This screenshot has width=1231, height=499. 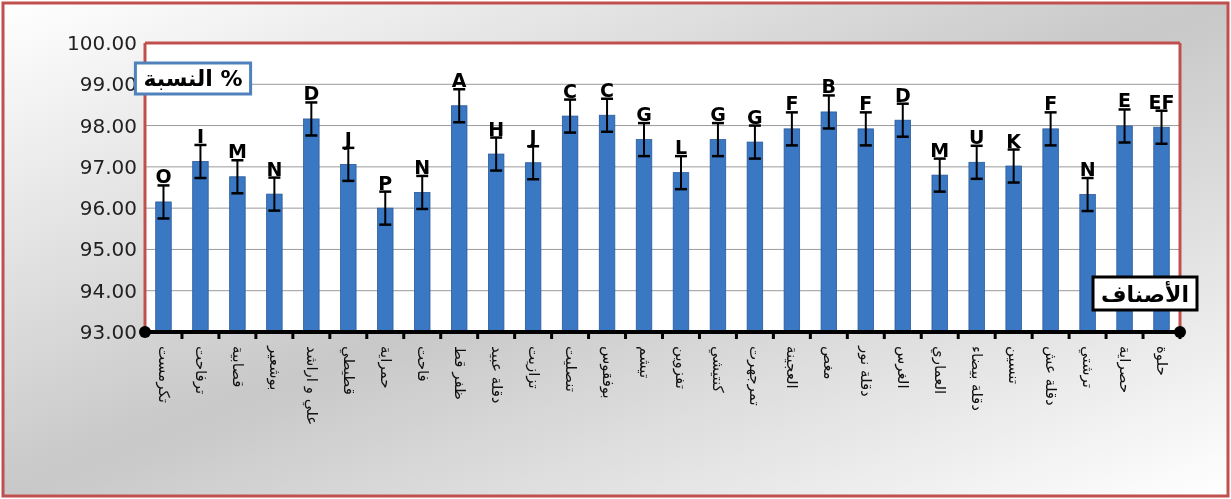 What do you see at coordinates (108, 249) in the screenshot?
I see `y-tick-label: 95.00` at bounding box center [108, 249].